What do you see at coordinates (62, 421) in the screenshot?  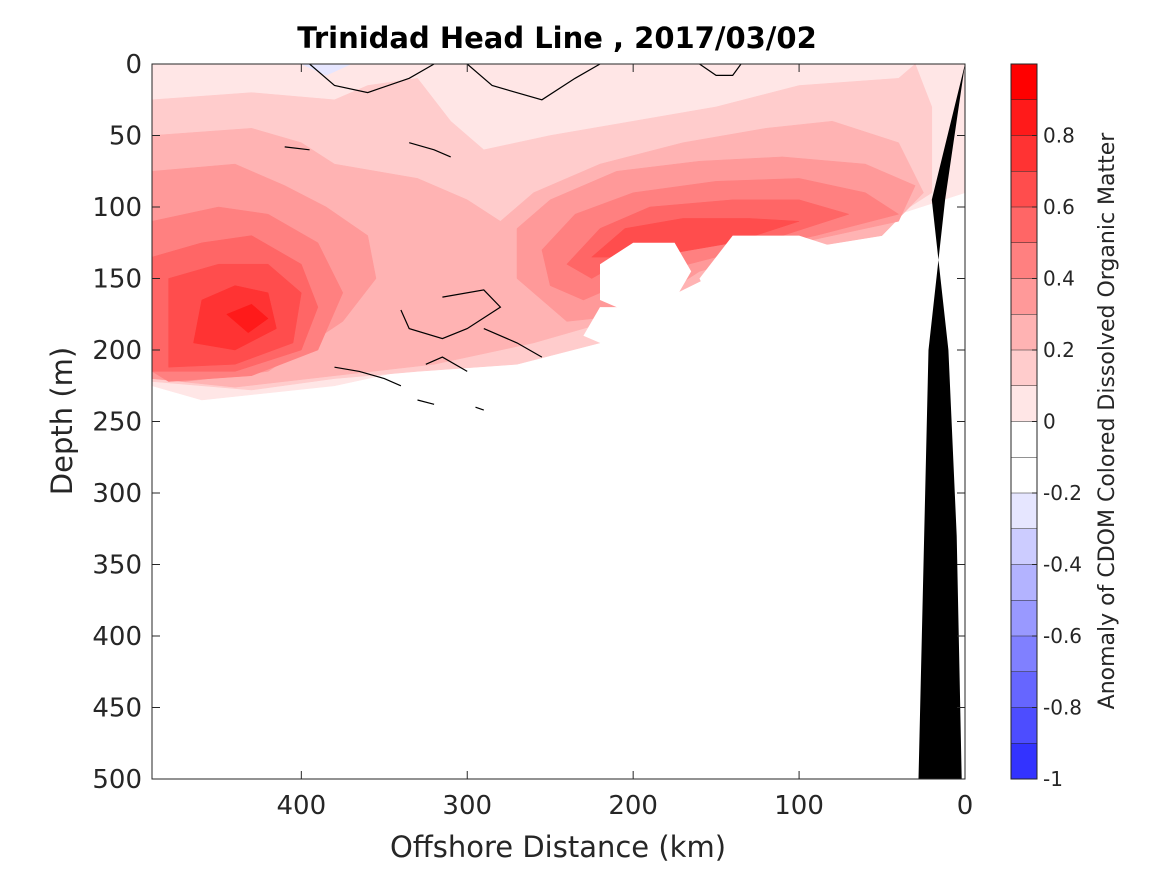 I see `y-axis-label: Depth (m)` at bounding box center [62, 421].